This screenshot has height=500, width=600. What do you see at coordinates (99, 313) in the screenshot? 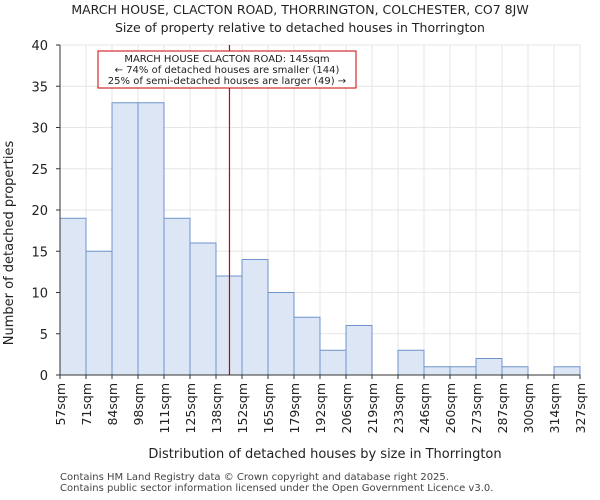
I see `bar-71sqm` at bounding box center [99, 313].